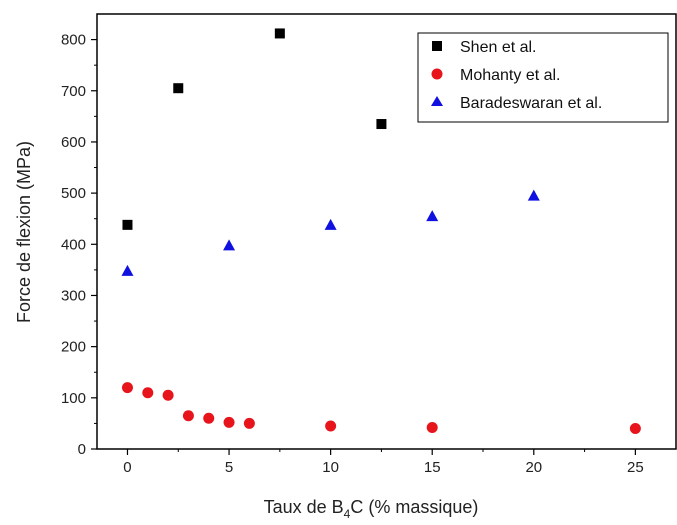 Image resolution: width=677 pixels, height=525 pixels. I want to click on y-tick-label: 600, so click(73, 142).